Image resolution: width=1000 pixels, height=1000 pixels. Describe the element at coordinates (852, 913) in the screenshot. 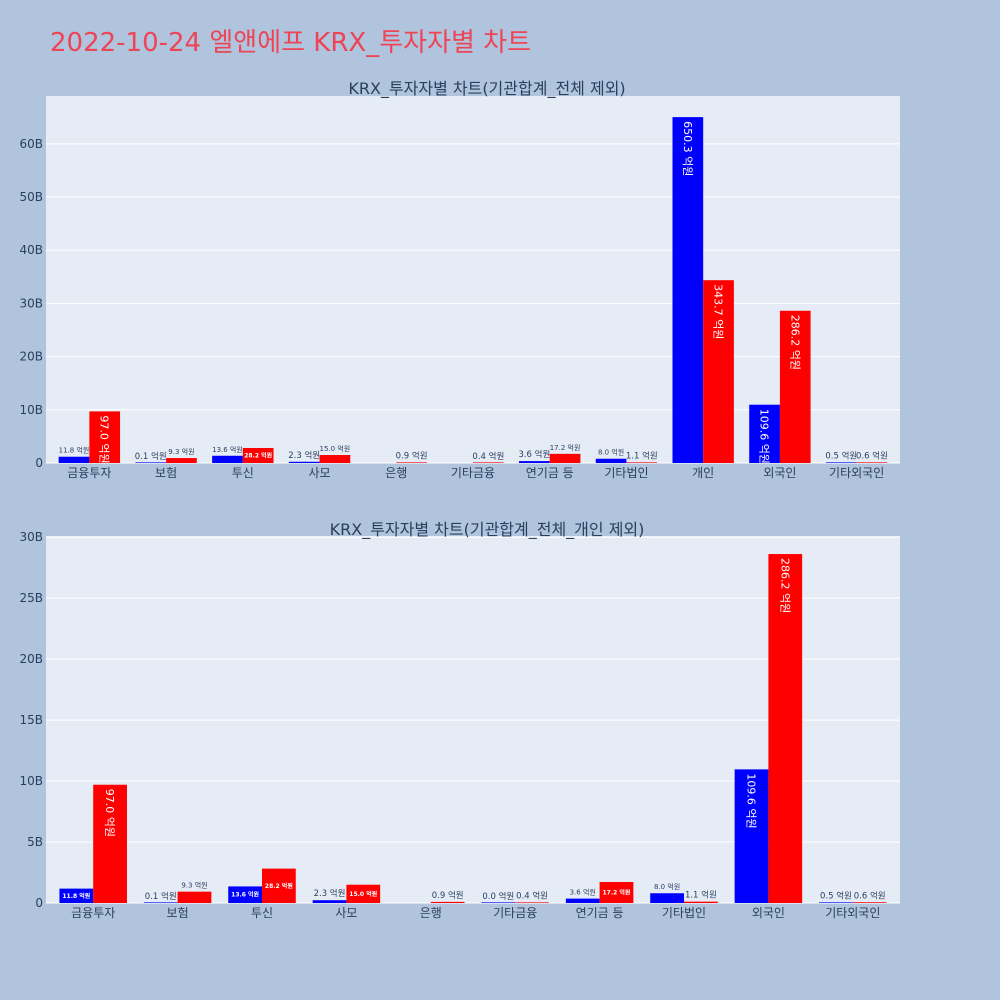

I see `x-tick-label: 기타외국인` at that location.